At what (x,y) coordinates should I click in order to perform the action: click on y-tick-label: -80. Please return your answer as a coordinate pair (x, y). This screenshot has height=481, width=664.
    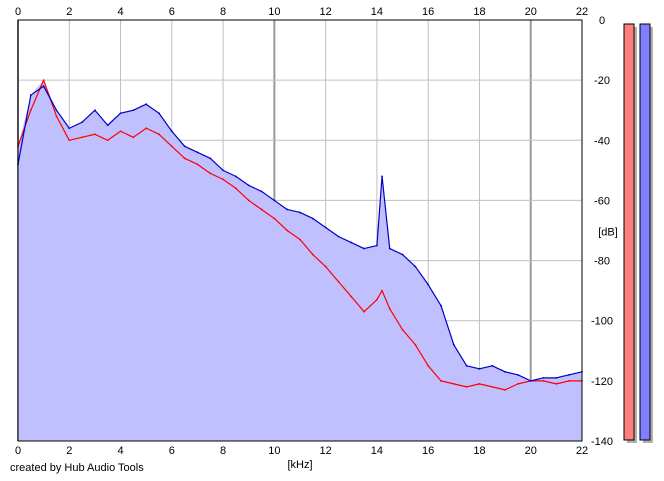
    Looking at the image, I should click on (602, 262).